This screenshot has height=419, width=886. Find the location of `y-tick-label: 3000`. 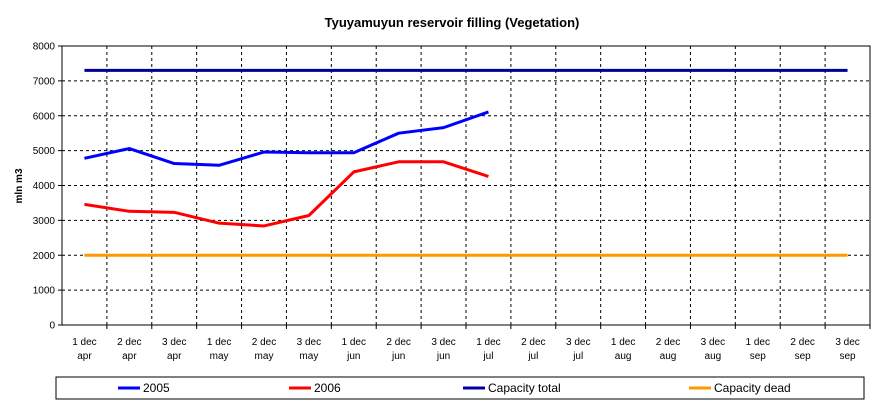

y-tick-label: 3000 is located at coordinates (44, 221).